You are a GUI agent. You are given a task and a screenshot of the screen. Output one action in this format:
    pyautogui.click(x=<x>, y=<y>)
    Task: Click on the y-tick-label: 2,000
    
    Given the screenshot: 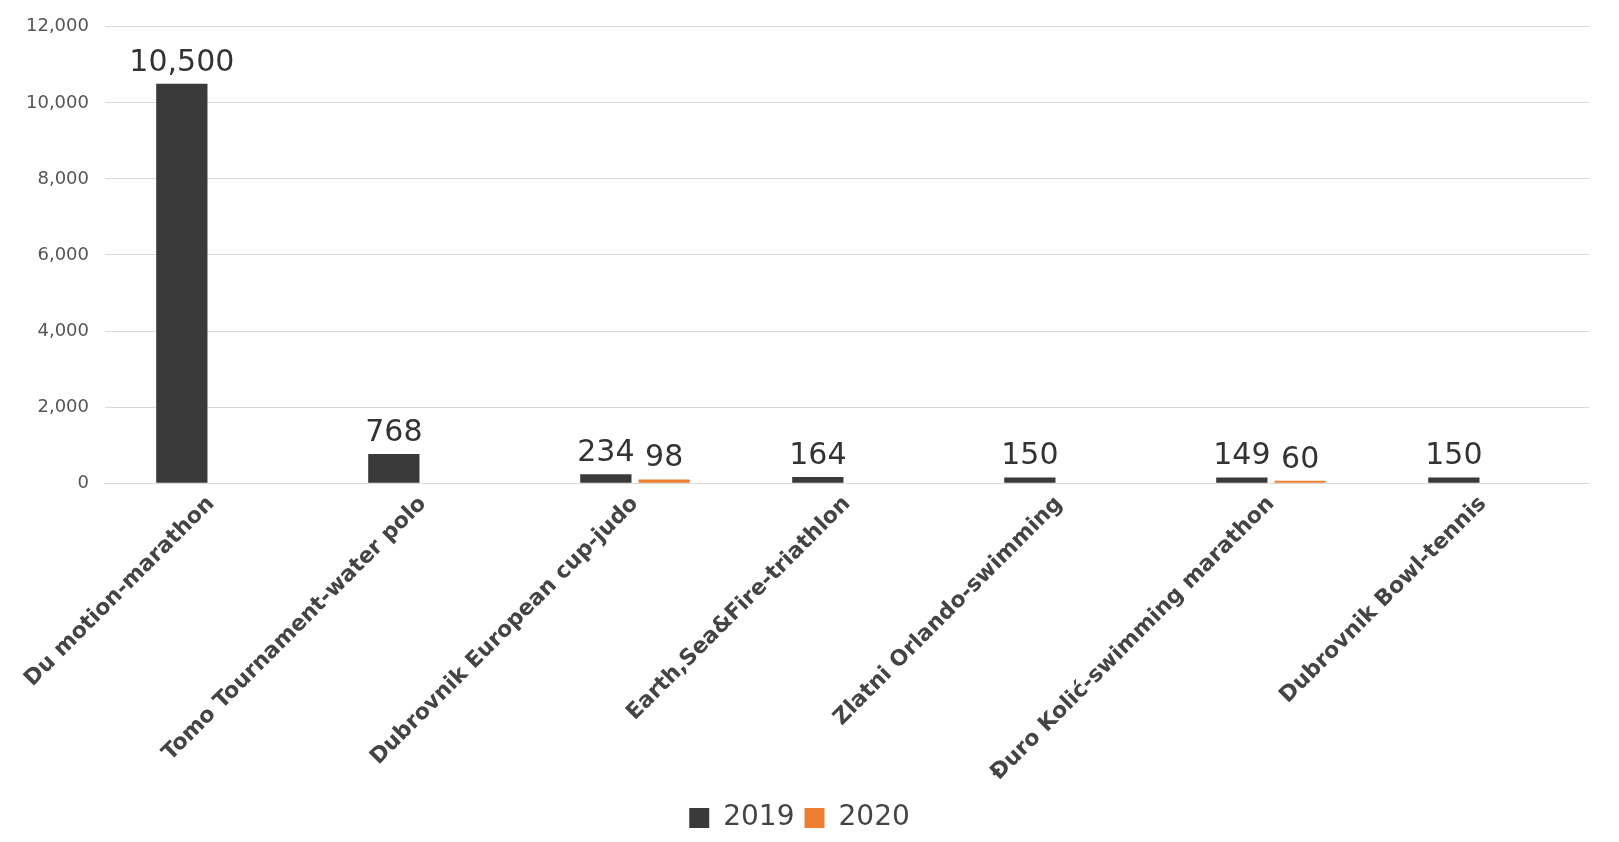 What is the action you would take?
    pyautogui.click(x=63, y=405)
    